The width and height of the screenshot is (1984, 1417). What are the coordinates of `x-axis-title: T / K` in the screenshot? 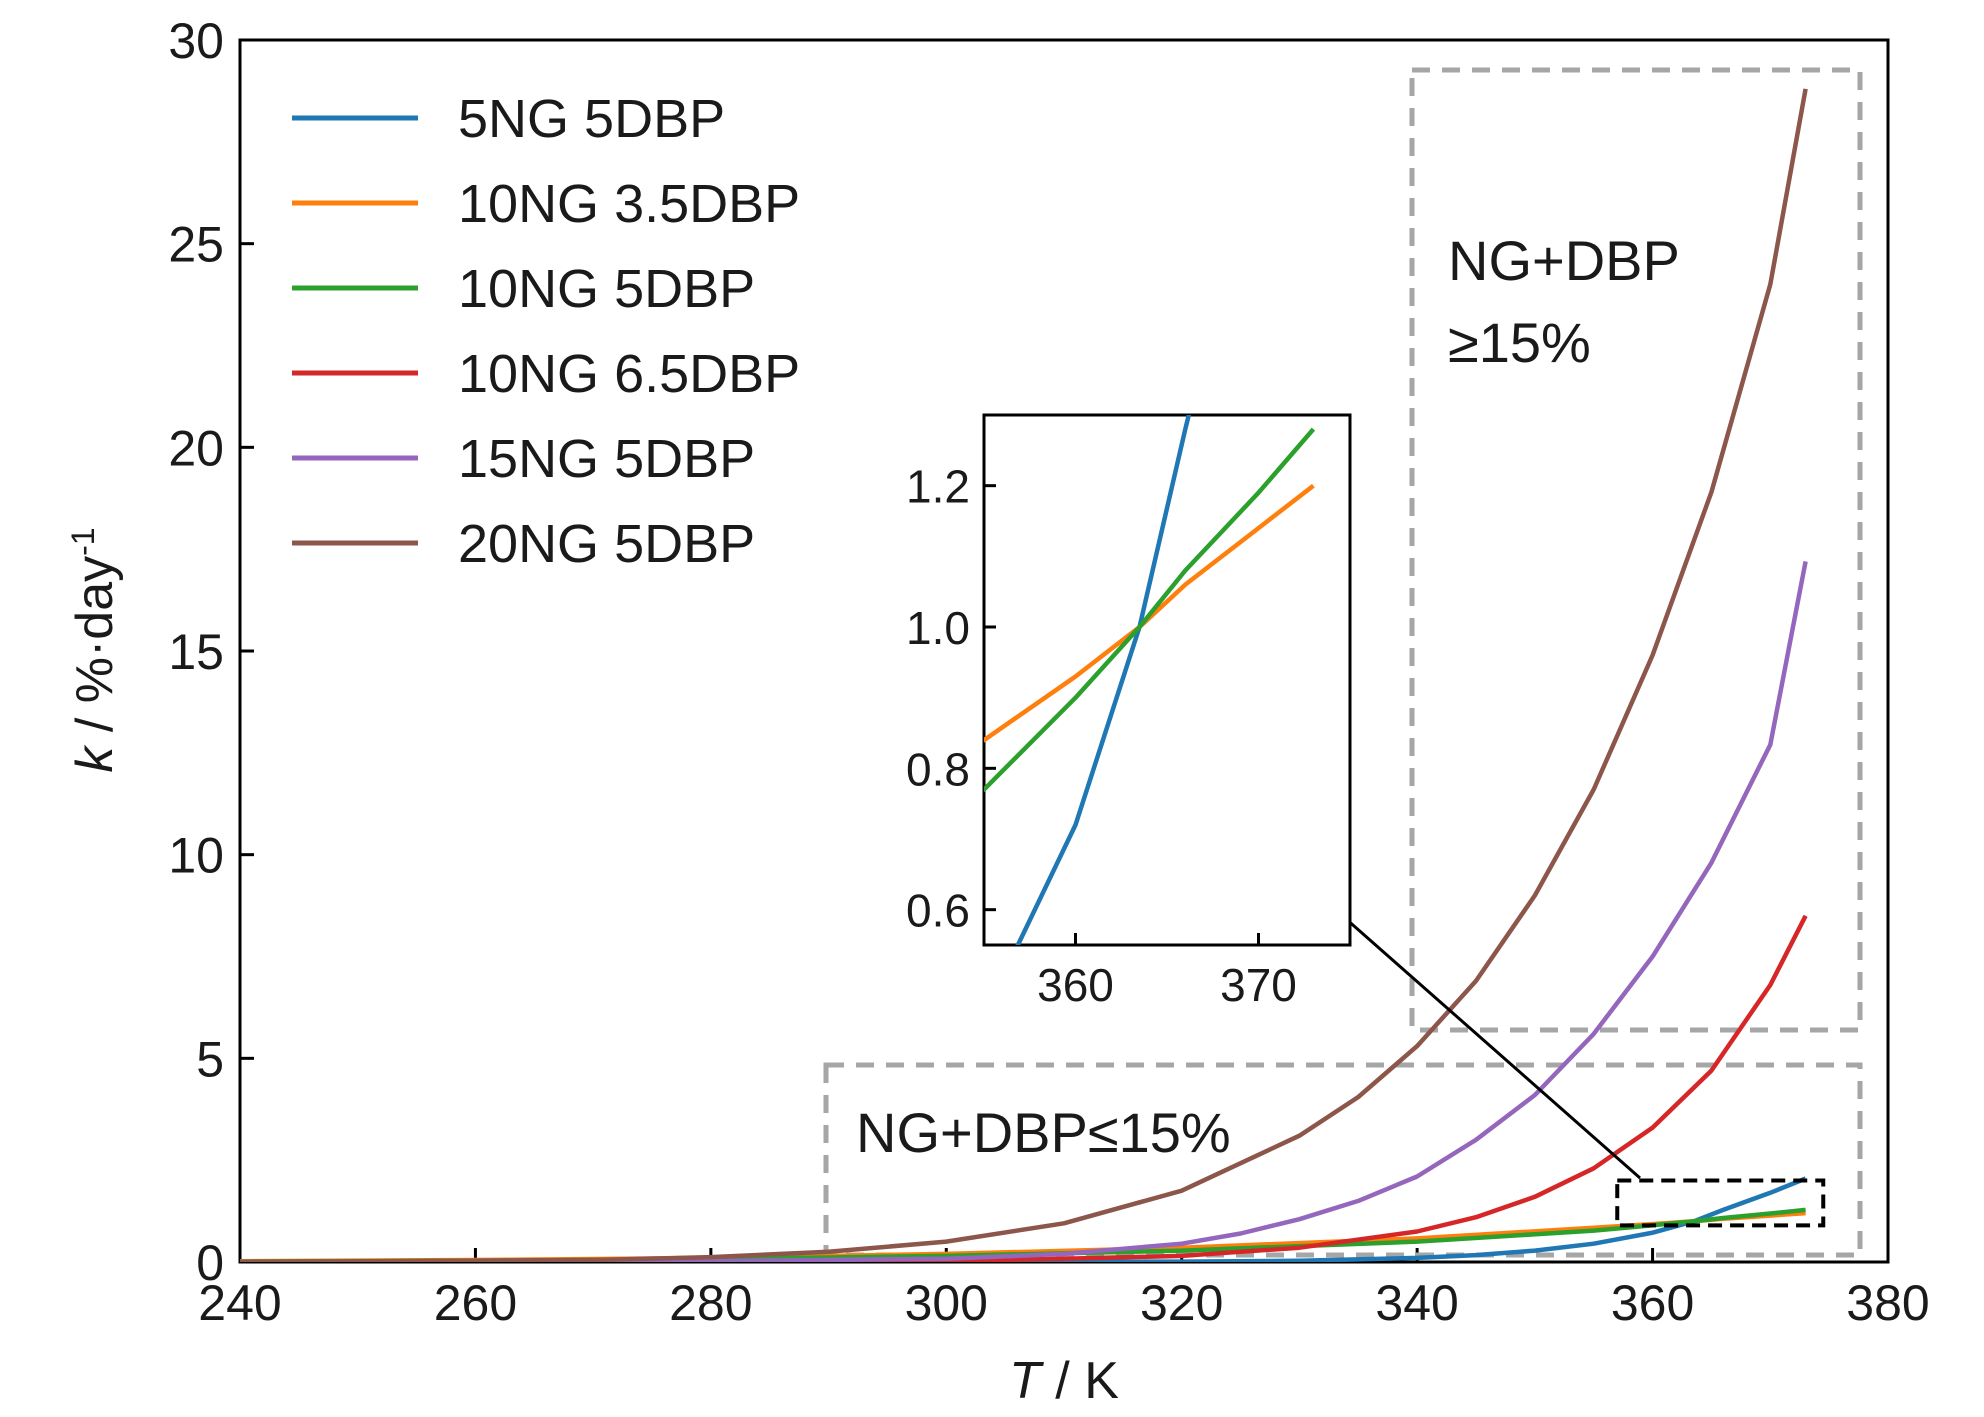 It's located at (1064, 1381).